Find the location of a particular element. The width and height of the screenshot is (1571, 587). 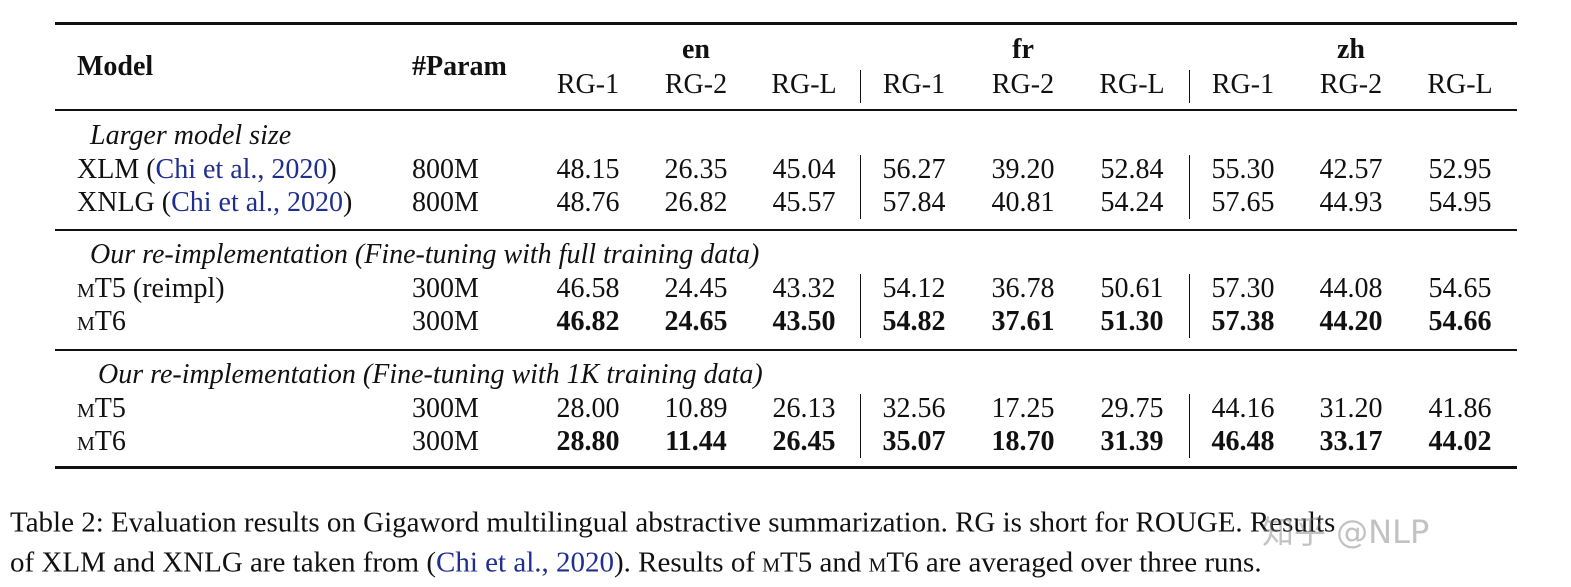

score: 43.50 is located at coordinates (804, 321).